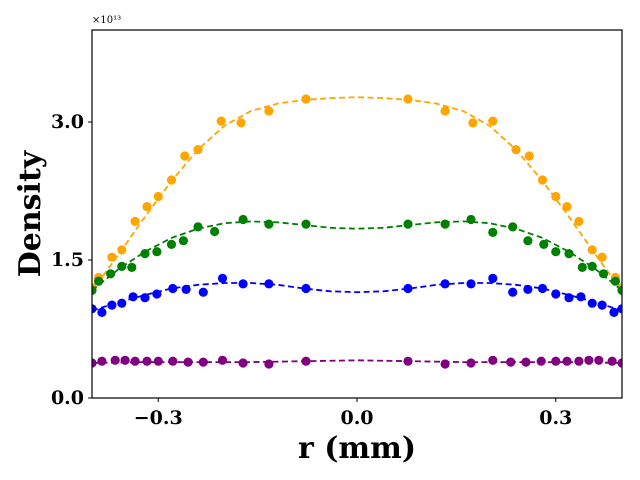 Image resolution: width=640 pixels, height=480 pixels. I want to click on x-tick-label: −0.3, so click(158, 418).